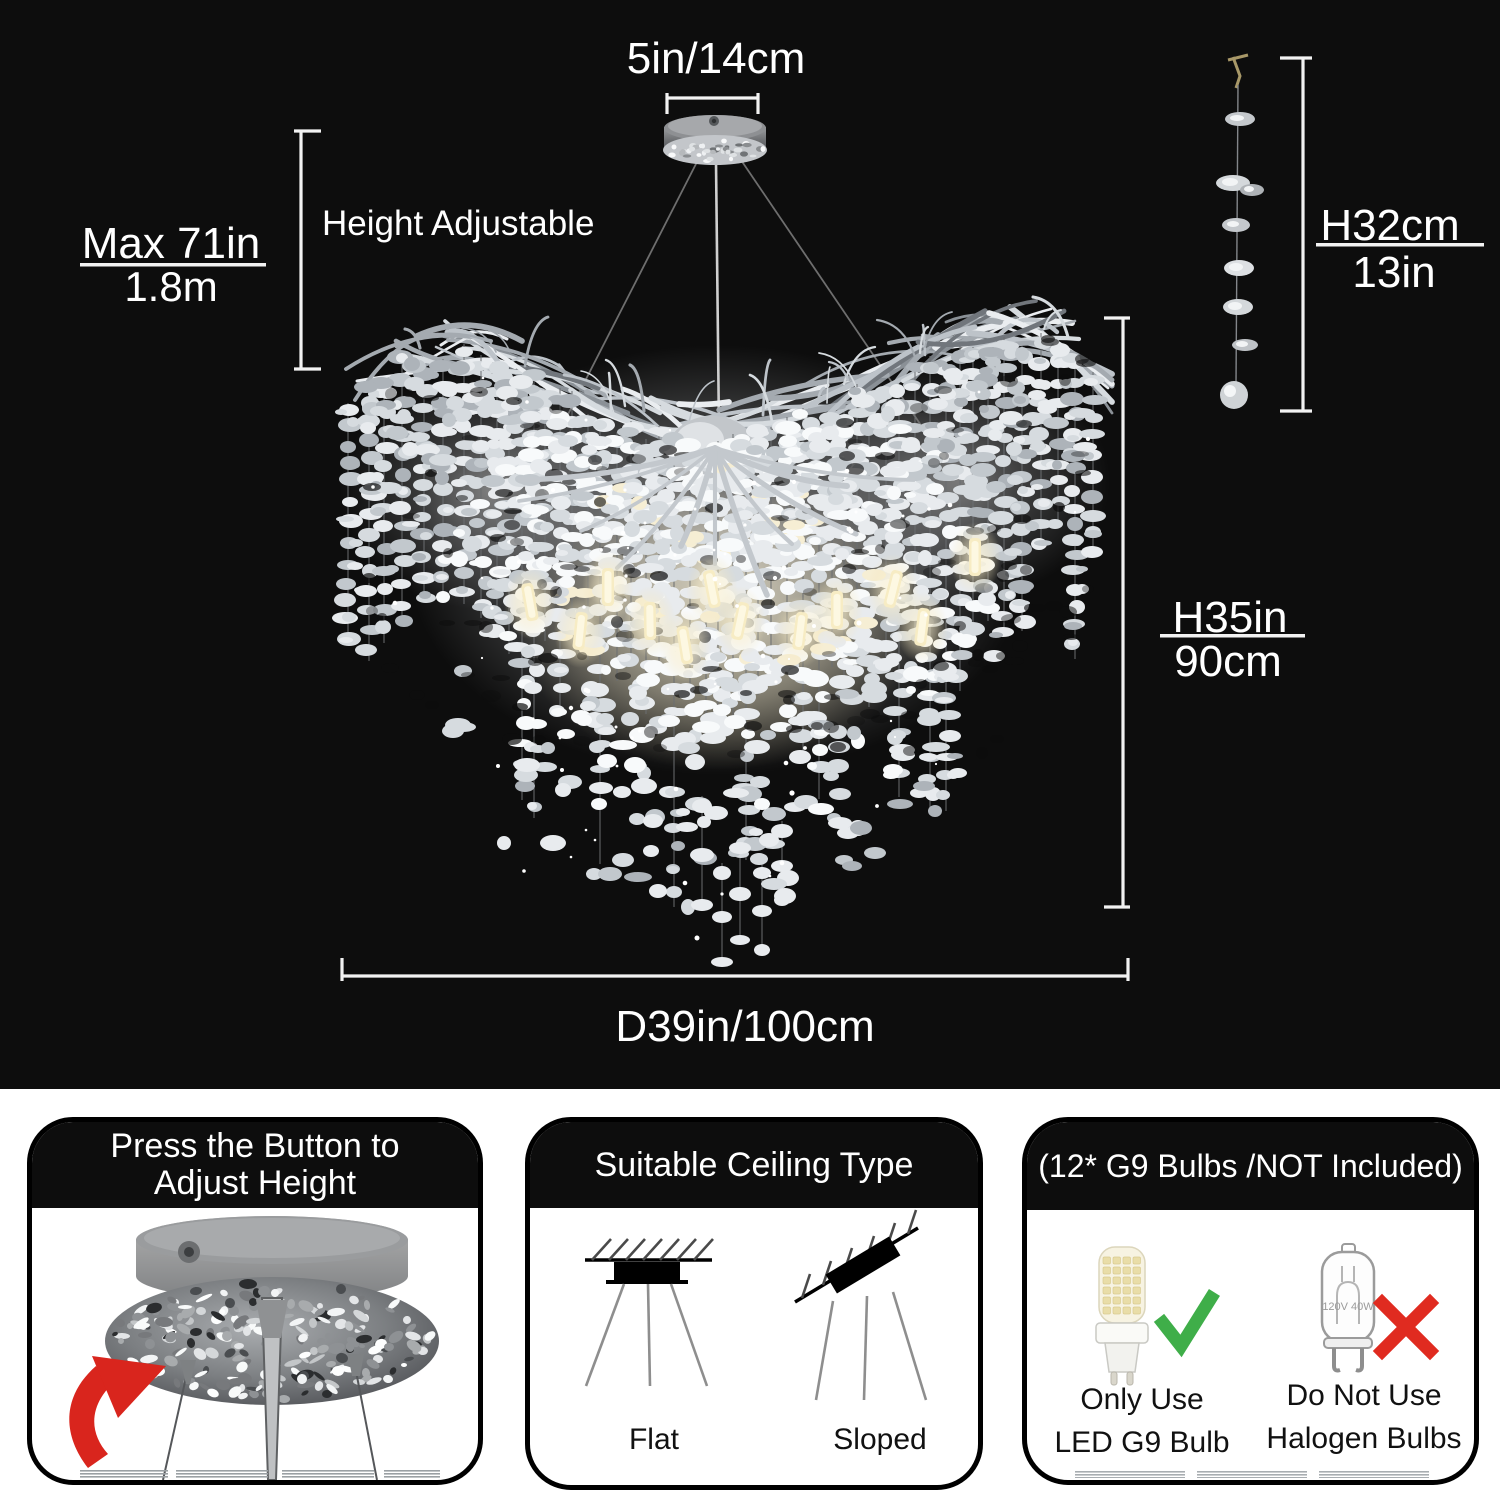  What do you see at coordinates (654, 1439) in the screenshot?
I see `svg-text: Flat` at bounding box center [654, 1439].